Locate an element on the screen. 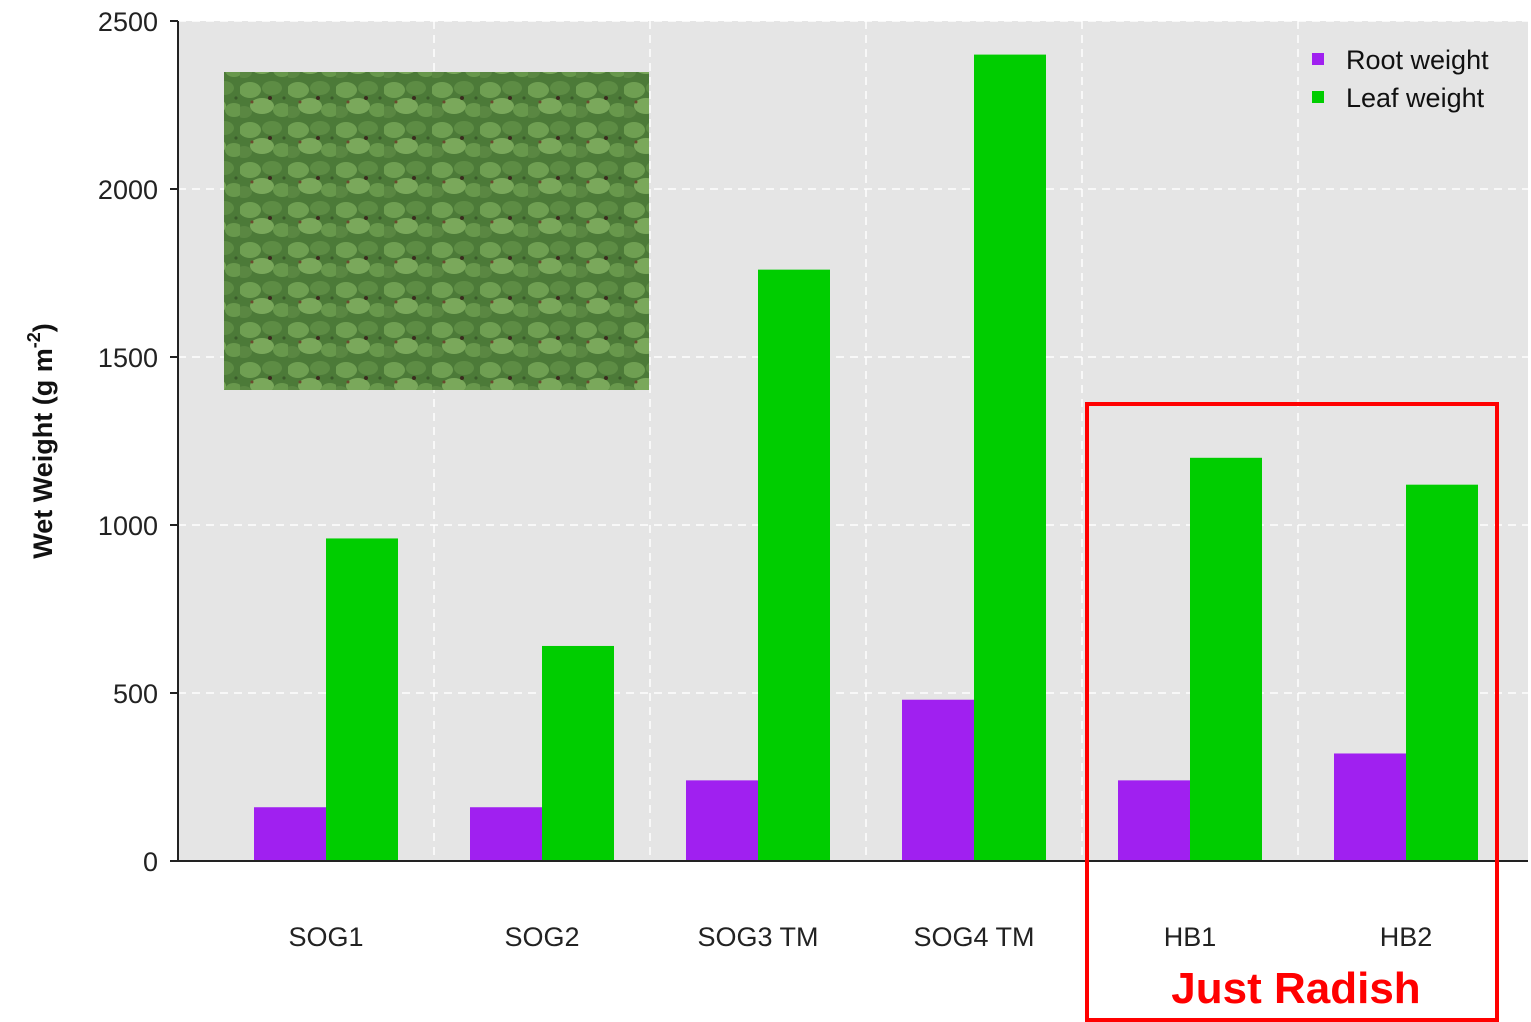  legend-swatch-leaf is located at coordinates (1318, 97).